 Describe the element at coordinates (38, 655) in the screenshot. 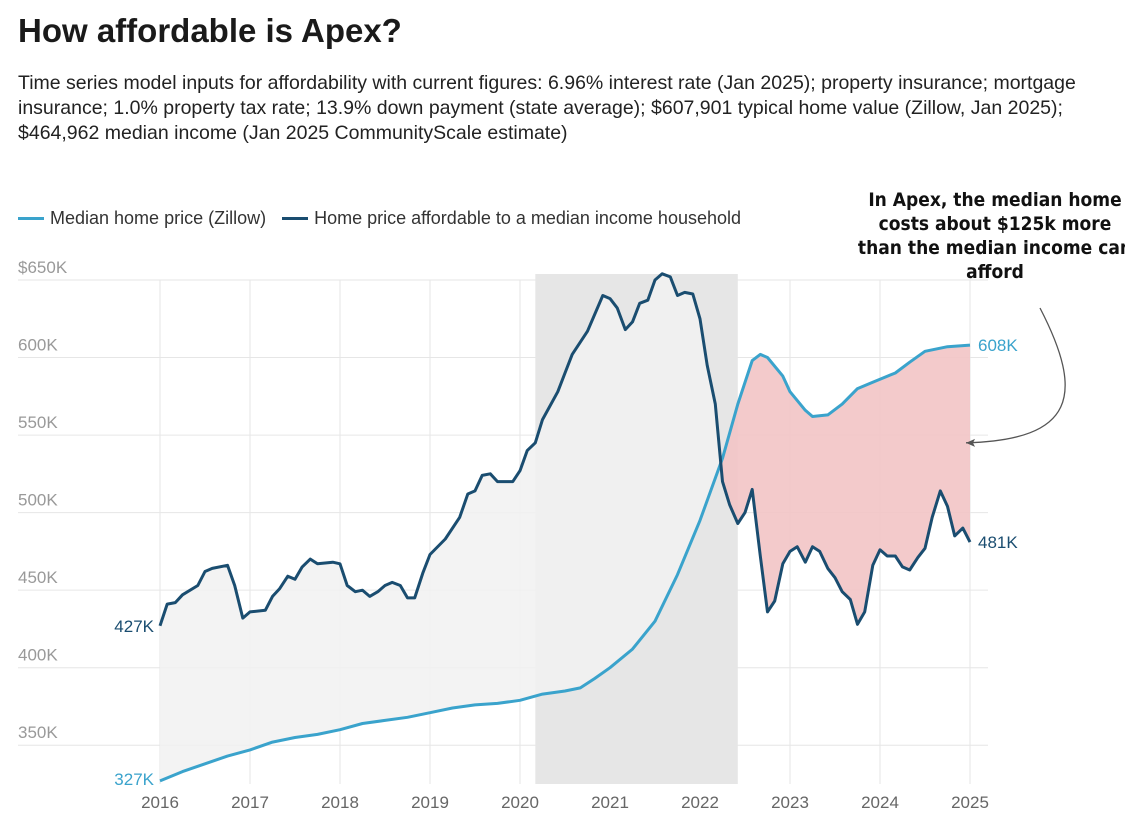

I see `y-tick-label: 400K` at that location.